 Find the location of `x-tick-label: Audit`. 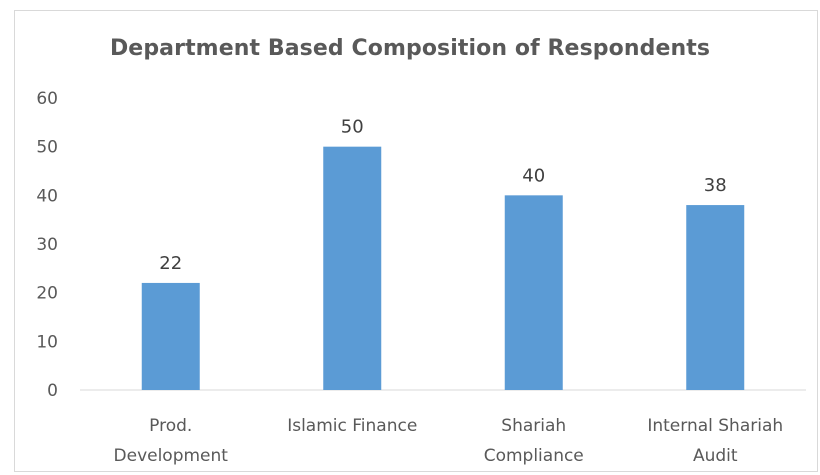

x-tick-label: Audit is located at coordinates (715, 456).